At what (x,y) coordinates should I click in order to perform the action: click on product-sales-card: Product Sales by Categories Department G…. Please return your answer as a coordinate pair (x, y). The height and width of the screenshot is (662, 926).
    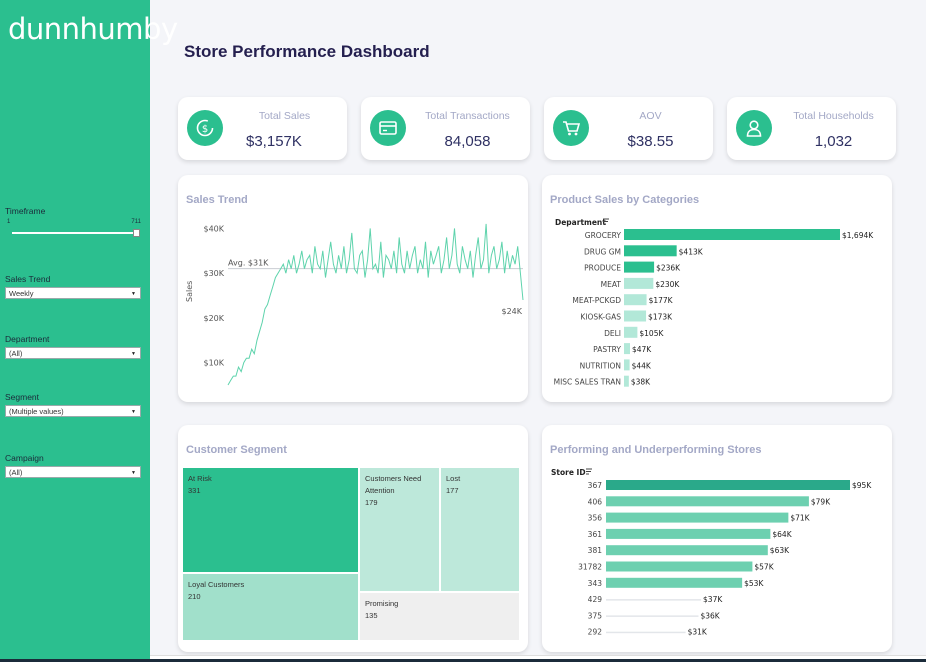
    Looking at the image, I should click on (717, 288).